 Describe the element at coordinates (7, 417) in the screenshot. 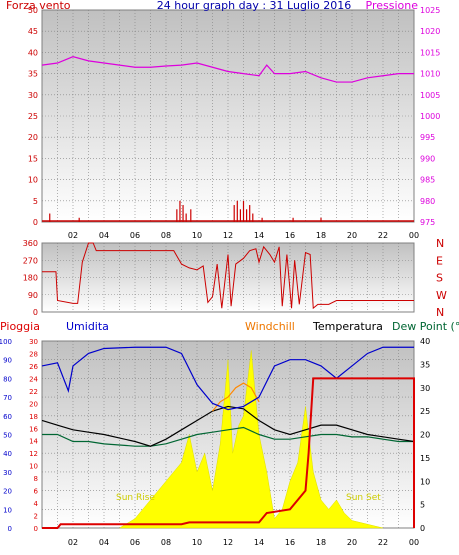

I see `rain-tick-label: 60` at that location.